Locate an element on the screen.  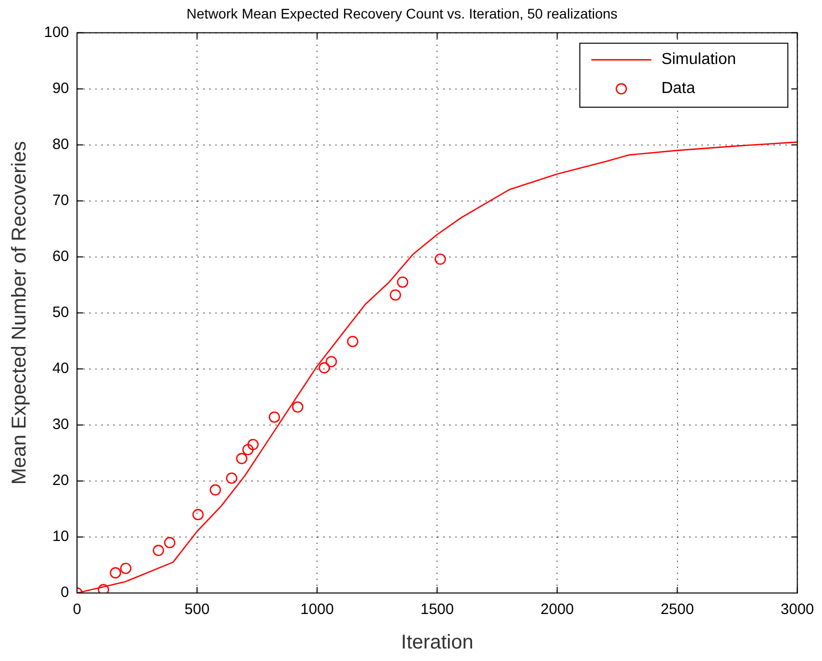
y-tick-label: 60 is located at coordinates (61, 257).